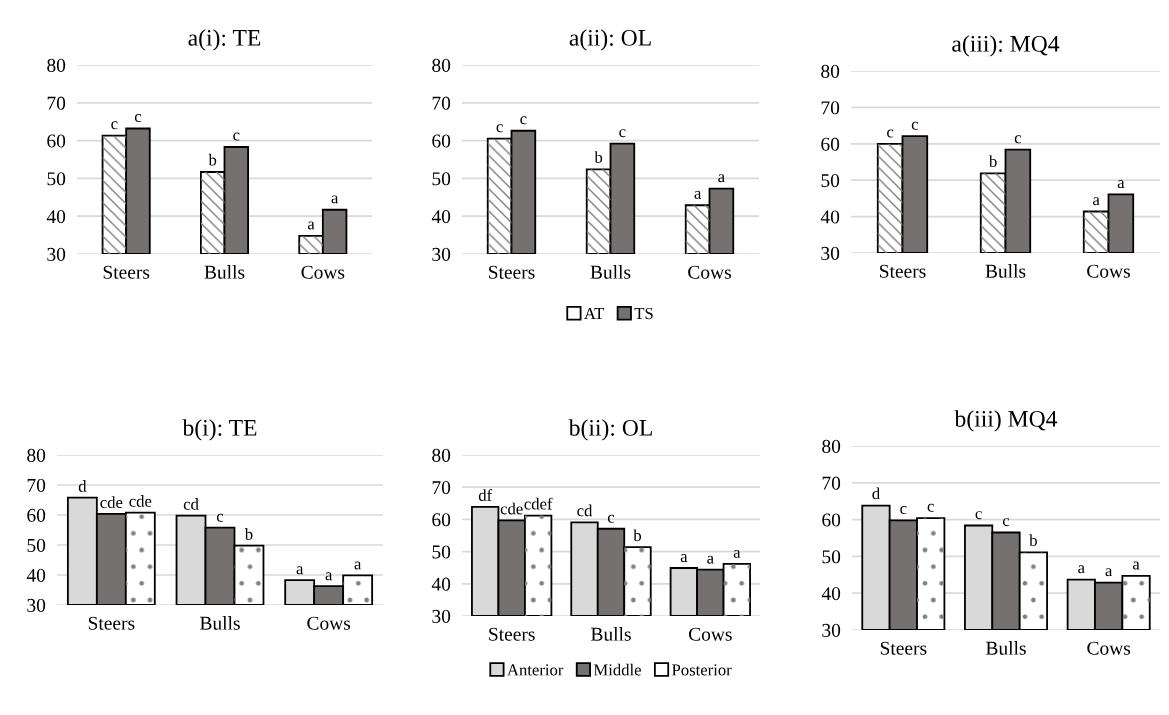  I want to click on chart-title: b(i): TE, so click(219, 430).